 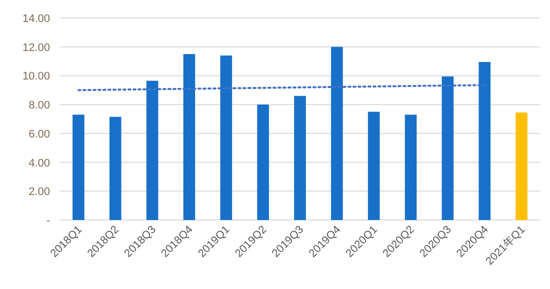 What do you see at coordinates (36, 19) in the screenshot?
I see `y-tick-label: 14.00` at bounding box center [36, 19].